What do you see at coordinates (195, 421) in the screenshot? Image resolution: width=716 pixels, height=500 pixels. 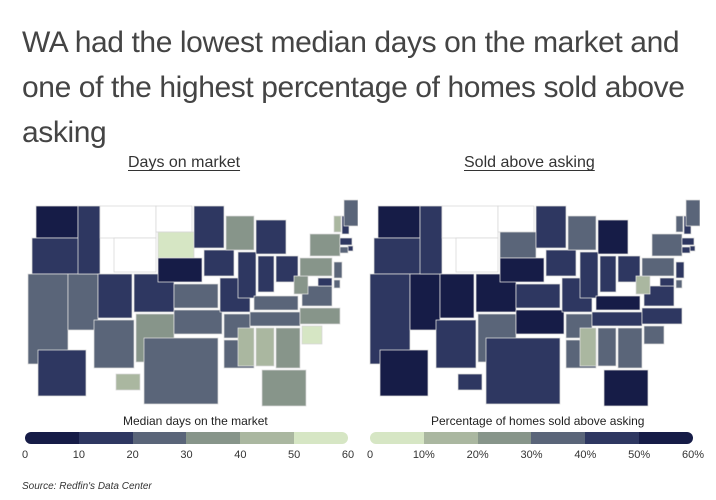 I see `legend-title-days: Median days on the market` at bounding box center [195, 421].